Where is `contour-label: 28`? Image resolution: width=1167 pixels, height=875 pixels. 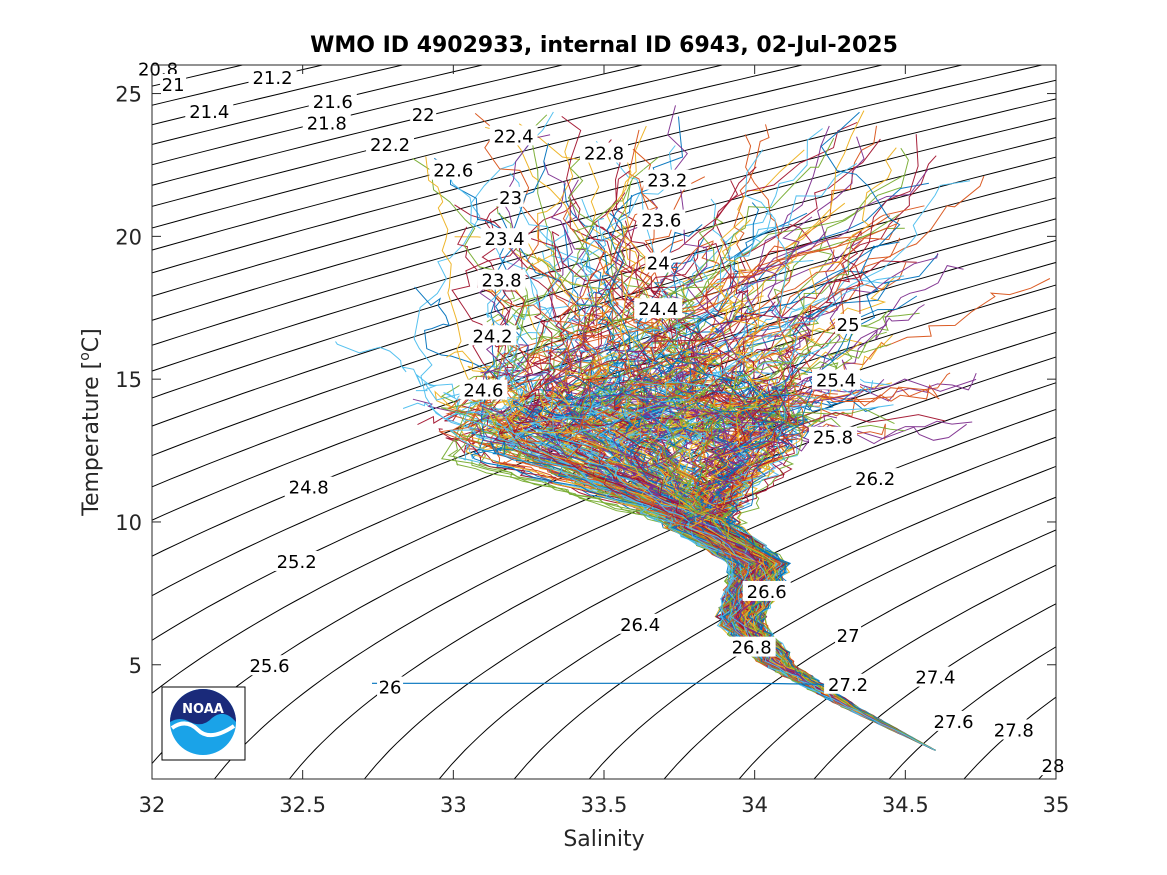
contour-label: 28 is located at coordinates (1053, 766).